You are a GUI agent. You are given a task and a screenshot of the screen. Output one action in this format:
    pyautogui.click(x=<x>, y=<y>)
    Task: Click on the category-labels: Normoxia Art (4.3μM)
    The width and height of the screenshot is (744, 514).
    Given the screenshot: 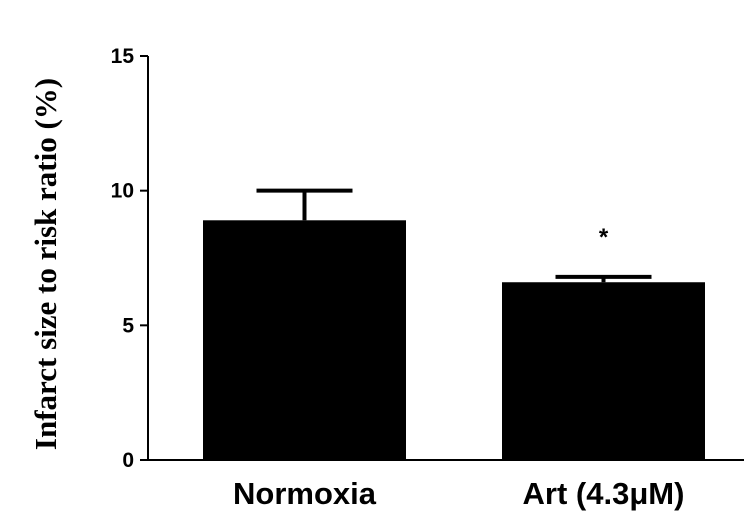 What is the action you would take?
    pyautogui.click(x=458, y=493)
    